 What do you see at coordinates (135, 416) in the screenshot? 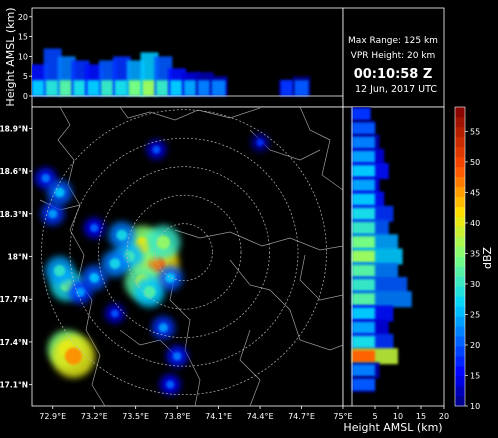
I see `ppi-xtick-label-2: 73.5°E` at bounding box center [135, 416].